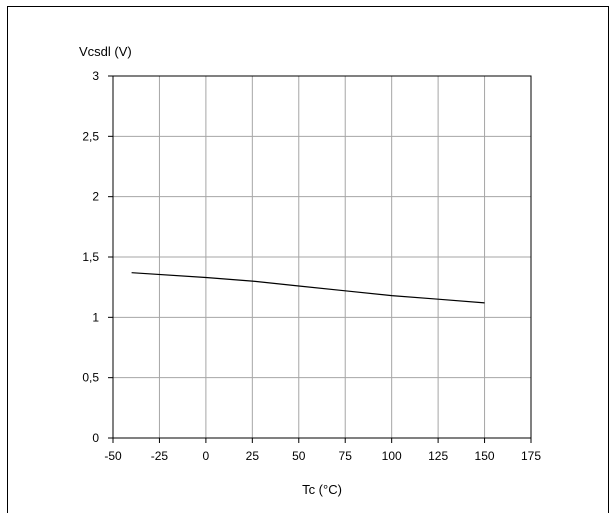 This screenshot has height=518, width=613. What do you see at coordinates (392, 456) in the screenshot?
I see `x-tick-label: 100` at bounding box center [392, 456].